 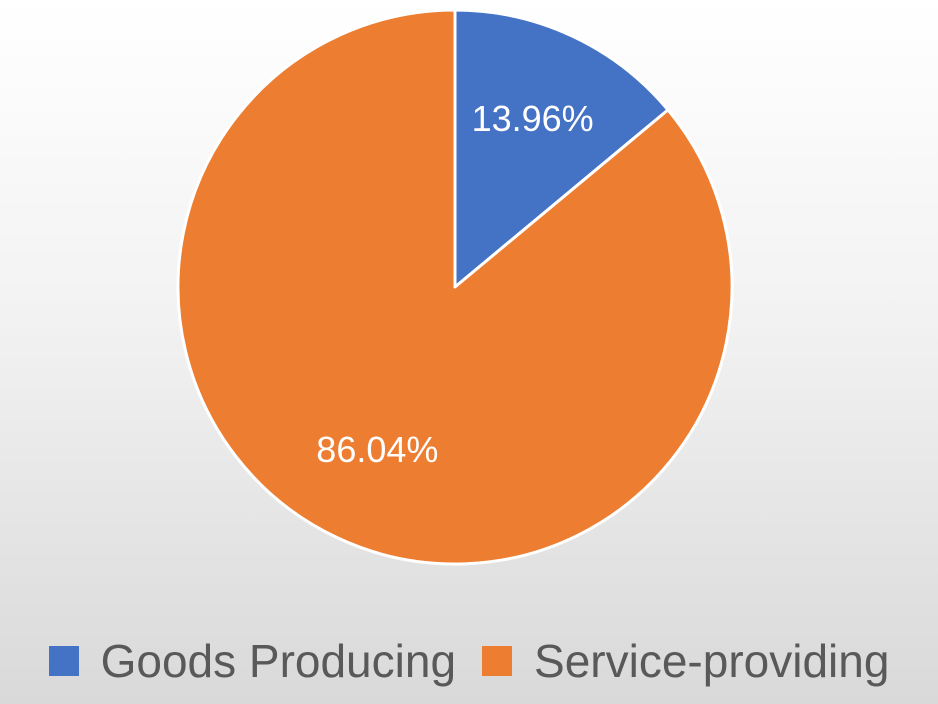 What do you see at coordinates (561, 148) in the screenshot?
I see `pie-slice-goods-producing` at bounding box center [561, 148].